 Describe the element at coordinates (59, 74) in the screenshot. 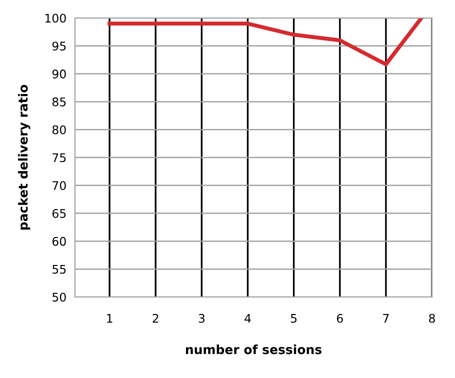

I see `y-tick-label: 90` at that location.